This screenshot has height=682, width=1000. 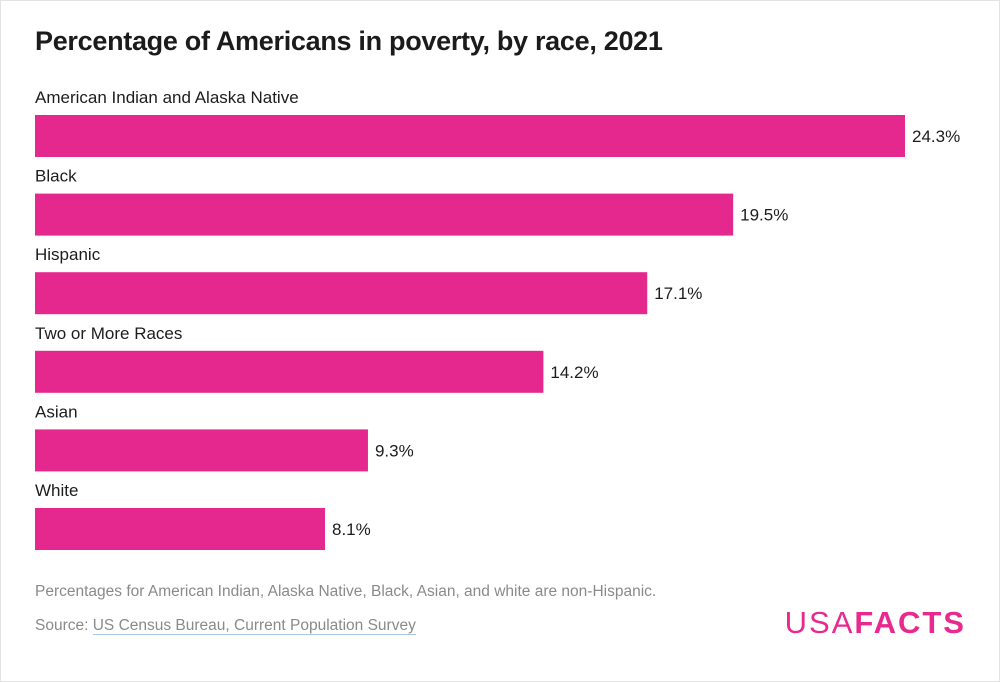 What do you see at coordinates (68, 254) in the screenshot?
I see `category-label: Hispanic` at bounding box center [68, 254].